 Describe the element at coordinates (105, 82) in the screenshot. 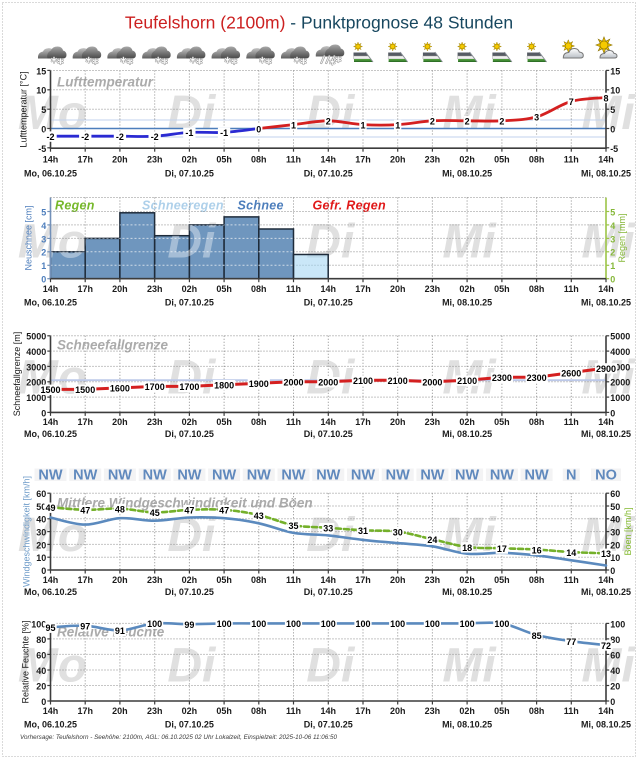

I see `svg-text: Lufttemperatur` at that location.